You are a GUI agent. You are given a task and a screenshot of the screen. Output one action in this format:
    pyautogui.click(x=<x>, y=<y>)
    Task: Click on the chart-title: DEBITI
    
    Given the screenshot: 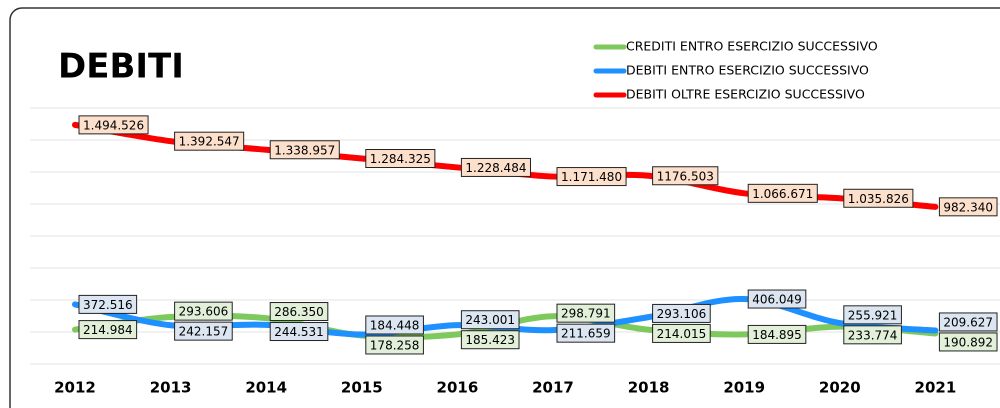 What is the action you would take?
    pyautogui.click(x=121, y=67)
    